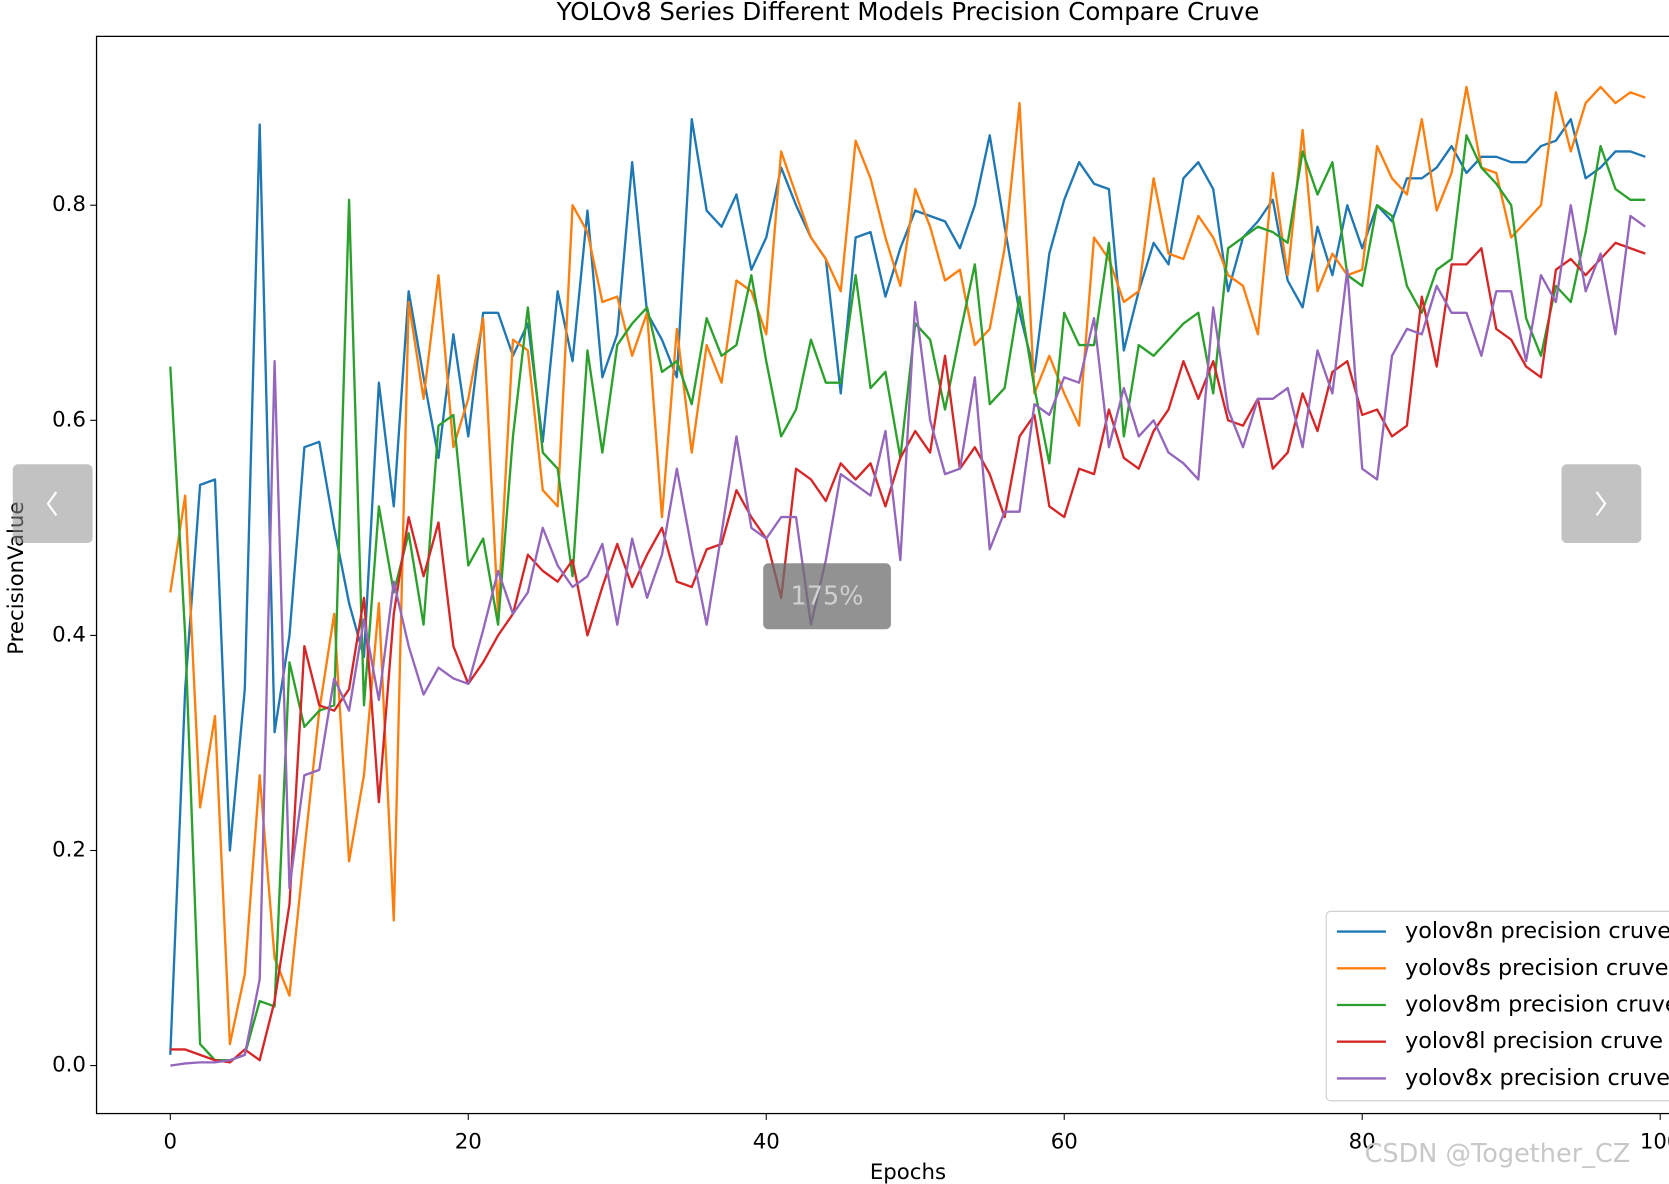 Image resolution: width=1669 pixels, height=1184 pixels. Describe the element at coordinates (1537, 931) in the screenshot. I see `legend-label: yolov8n precision cruve` at that location.